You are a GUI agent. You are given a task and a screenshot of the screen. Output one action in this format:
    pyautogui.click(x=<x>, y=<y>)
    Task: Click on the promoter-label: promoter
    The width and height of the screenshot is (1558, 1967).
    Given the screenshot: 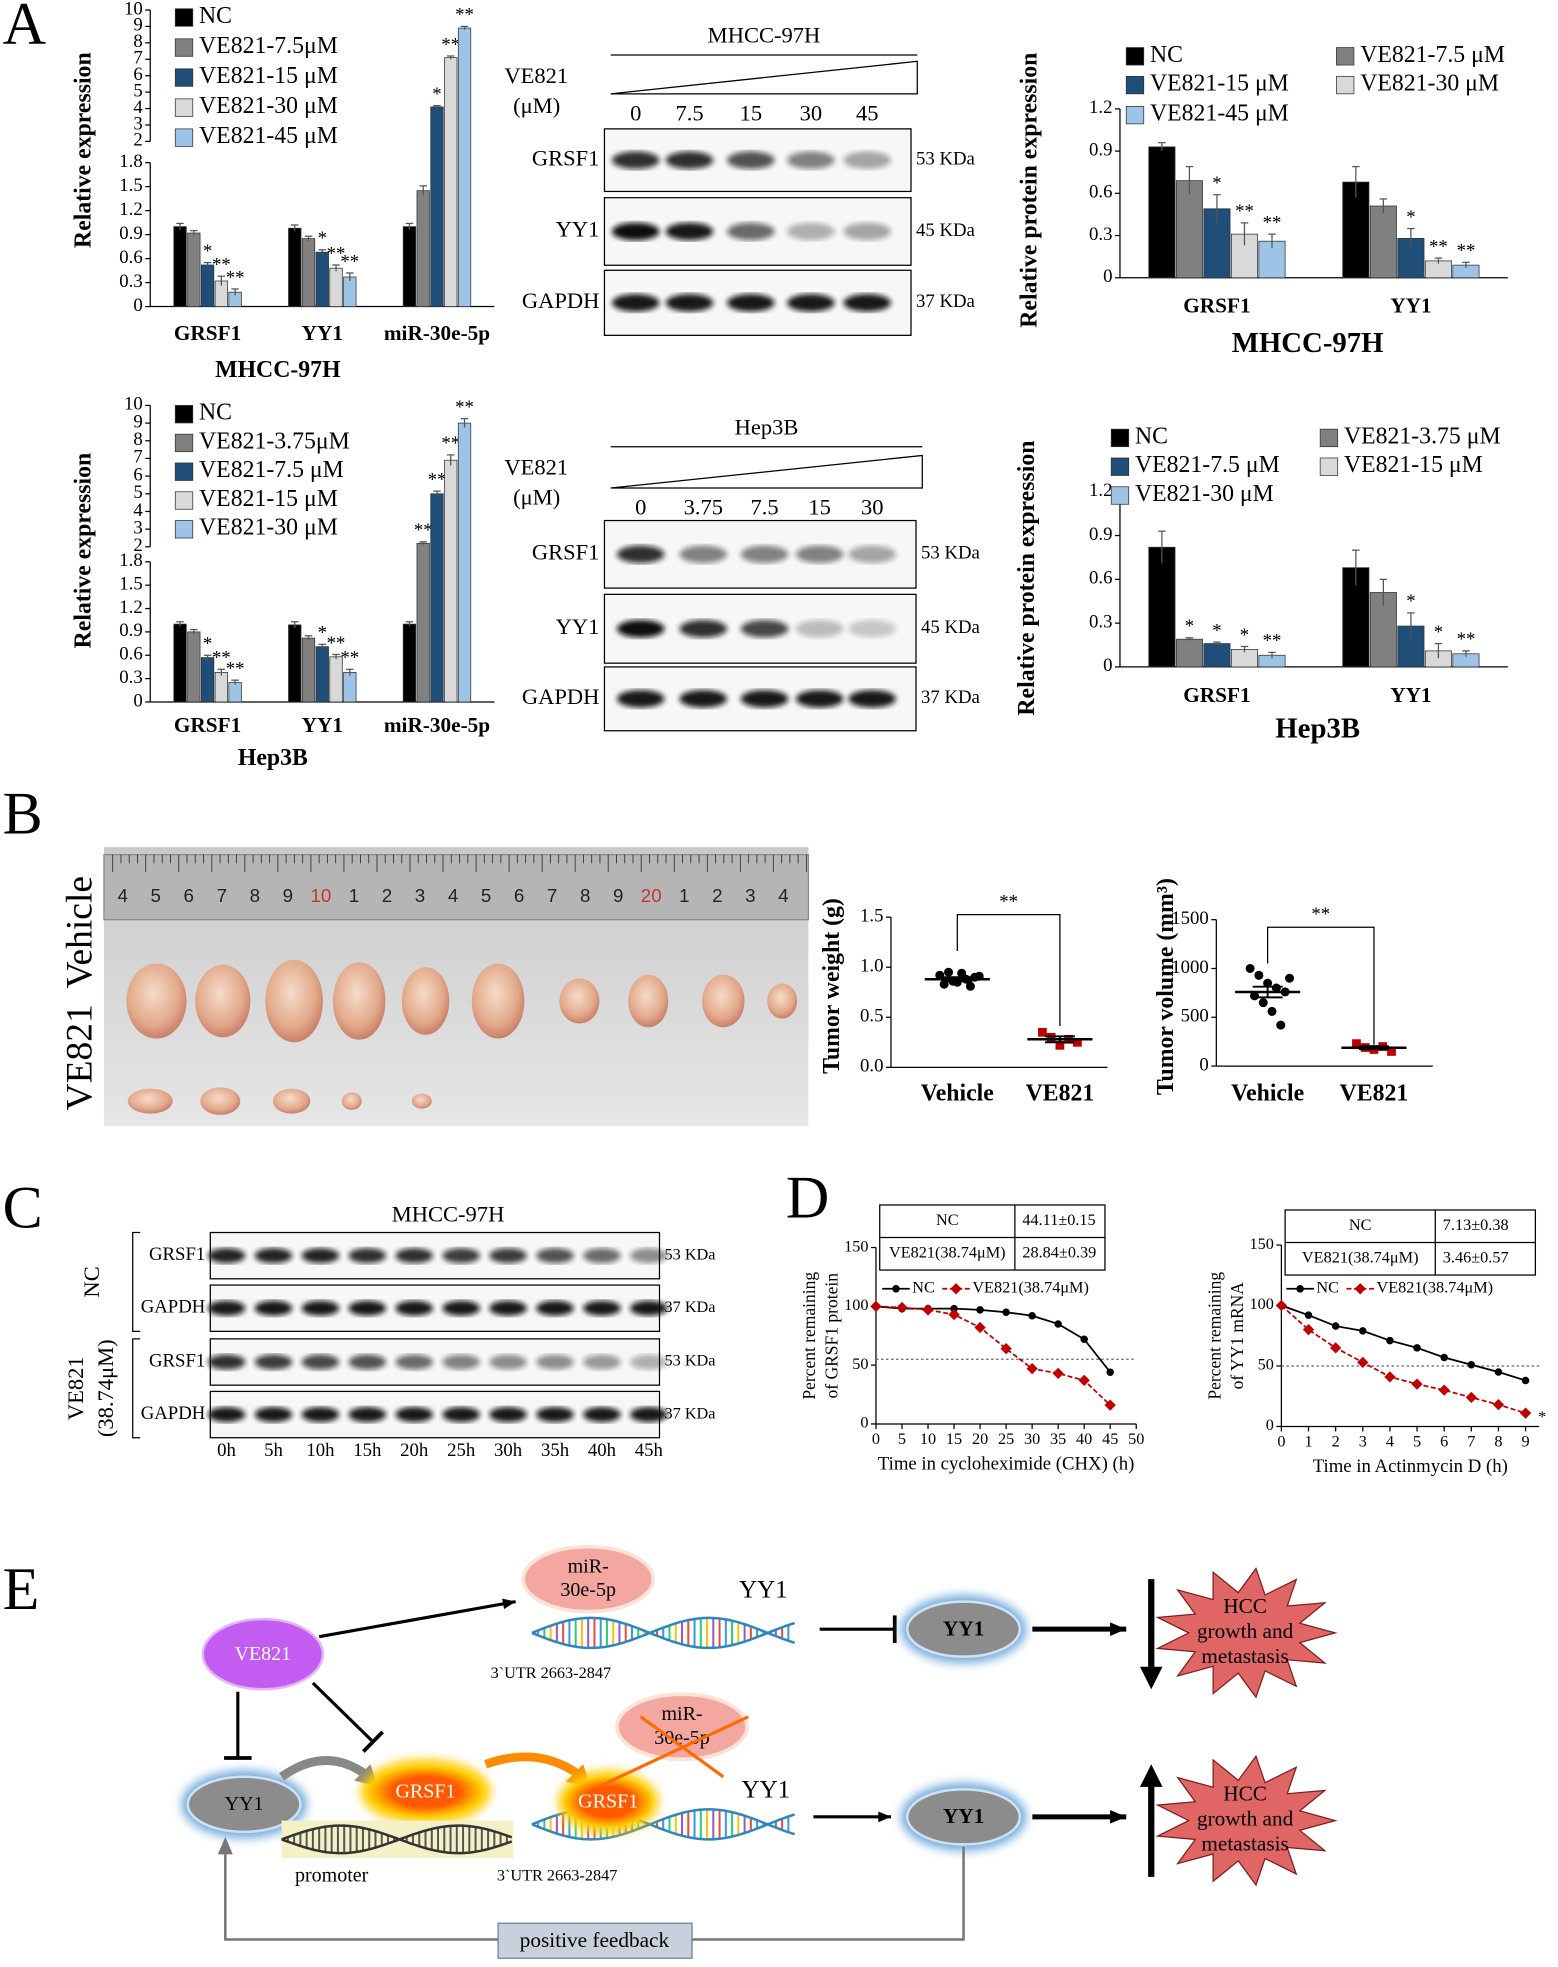 What is the action you would take?
    pyautogui.click(x=332, y=1876)
    